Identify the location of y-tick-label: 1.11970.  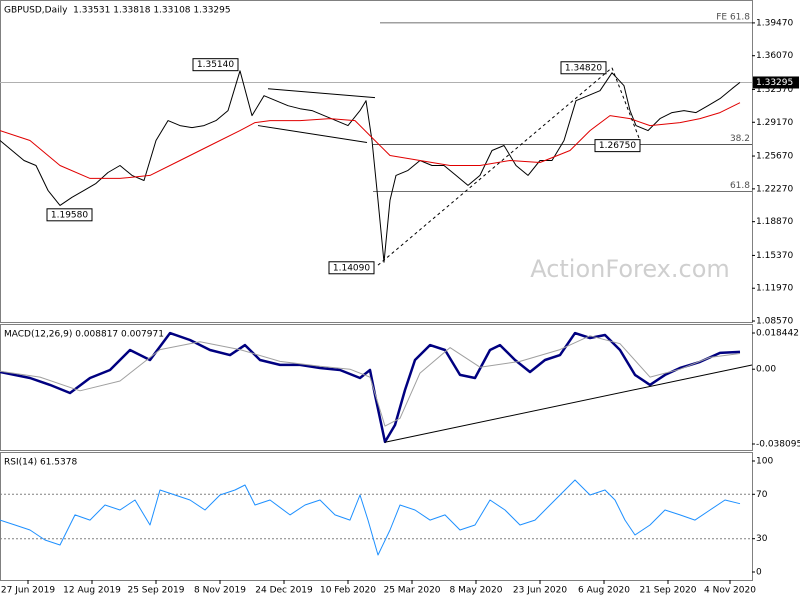
(774, 289).